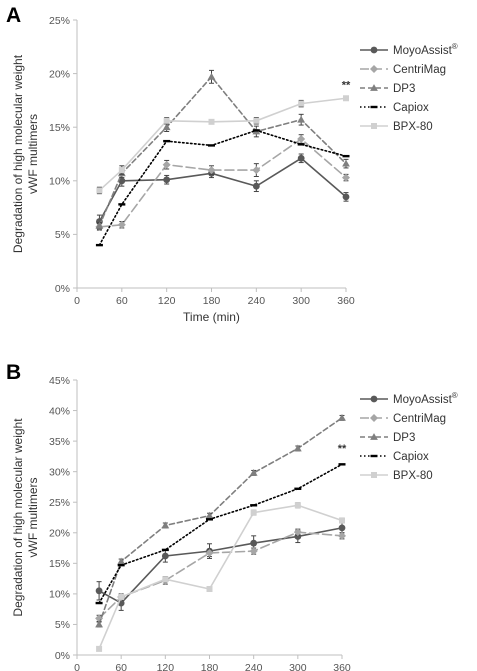  Describe the element at coordinates (59, 442) in the screenshot. I see `y-tick-label: 35%` at that location.